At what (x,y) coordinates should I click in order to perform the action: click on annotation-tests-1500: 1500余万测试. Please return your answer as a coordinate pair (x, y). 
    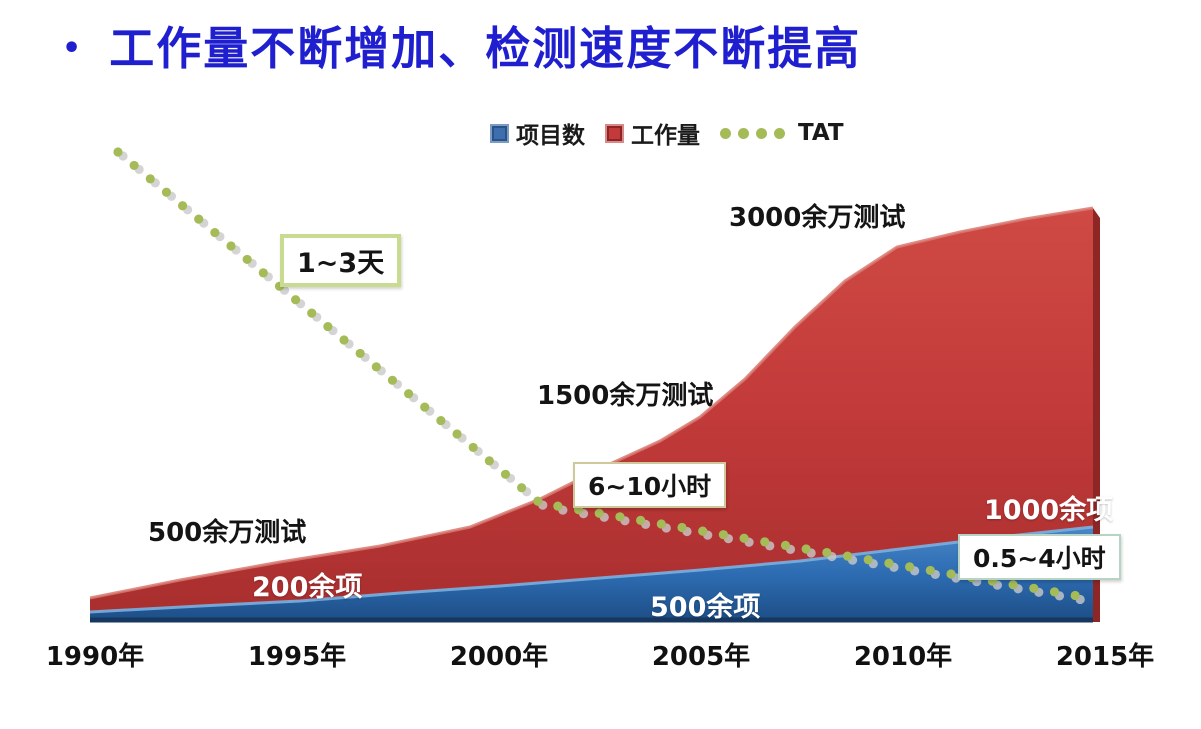
    Looking at the image, I should click on (625, 396).